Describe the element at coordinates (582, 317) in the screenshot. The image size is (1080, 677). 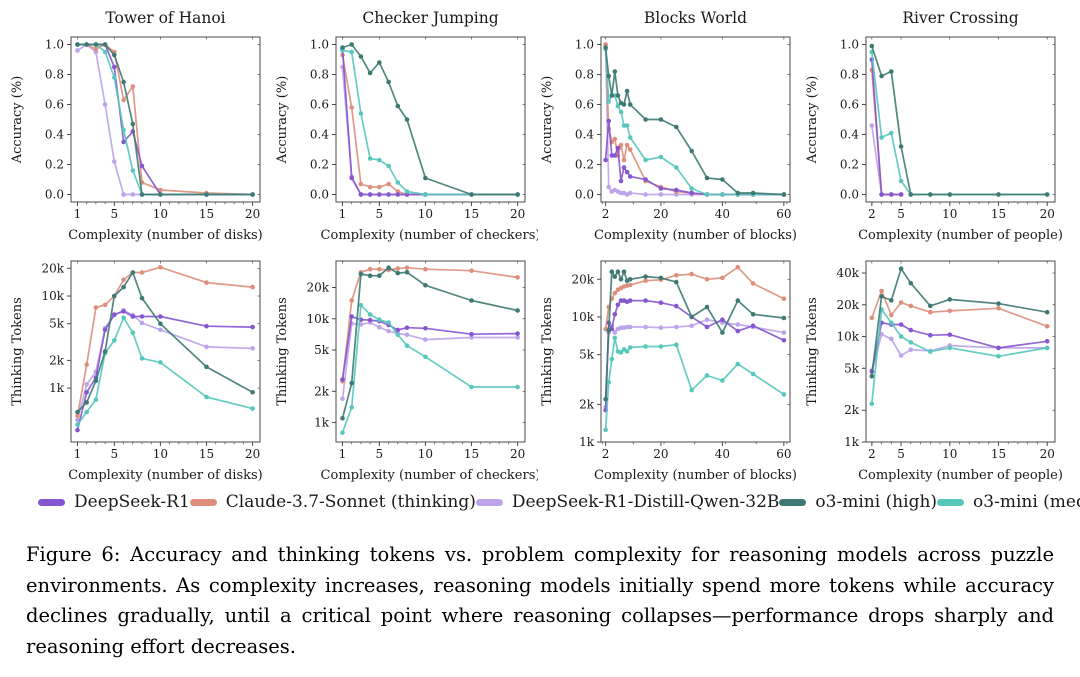
I see `y-tick-label: 10k` at that location.